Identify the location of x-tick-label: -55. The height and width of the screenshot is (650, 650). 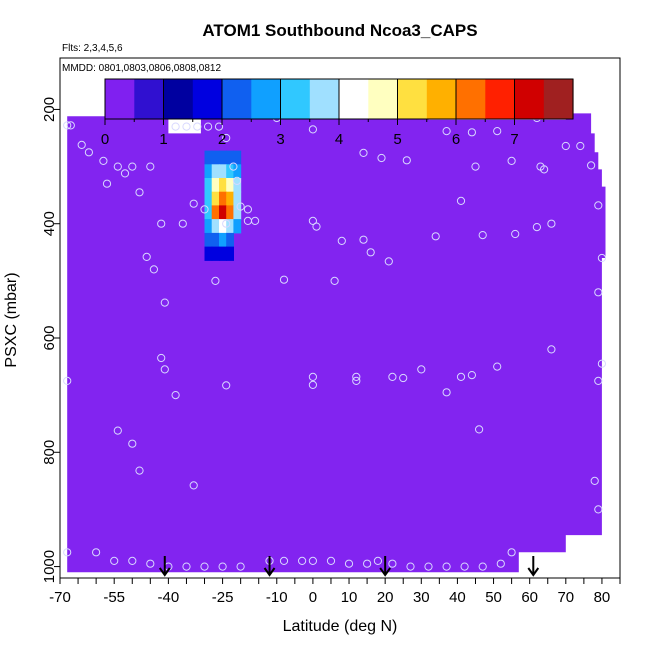
(114, 597).